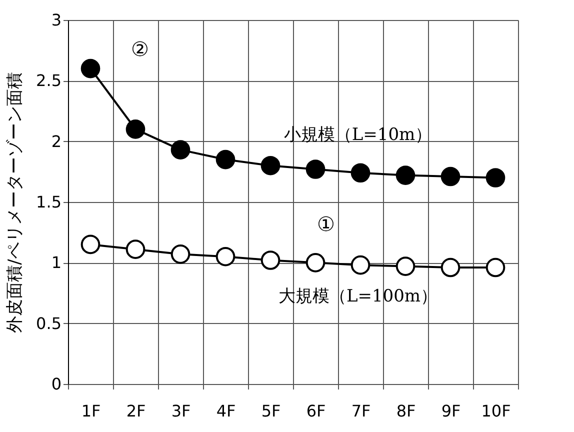  Describe the element at coordinates (15, 202) in the screenshot. I see `y-axis-title: 外皮面積/ペリメーターゾーン面積` at that location.